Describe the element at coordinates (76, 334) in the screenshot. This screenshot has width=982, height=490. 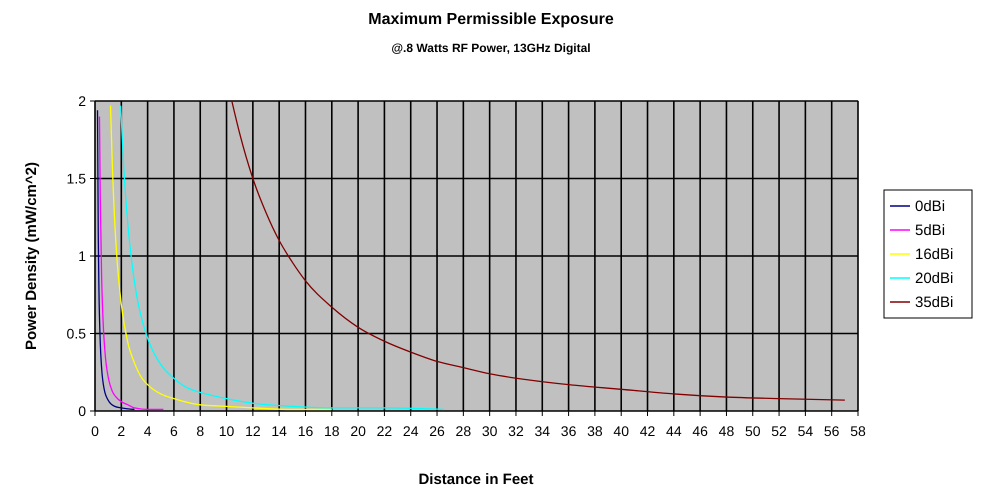
I see `y-tick-label: 0.5` at that location.